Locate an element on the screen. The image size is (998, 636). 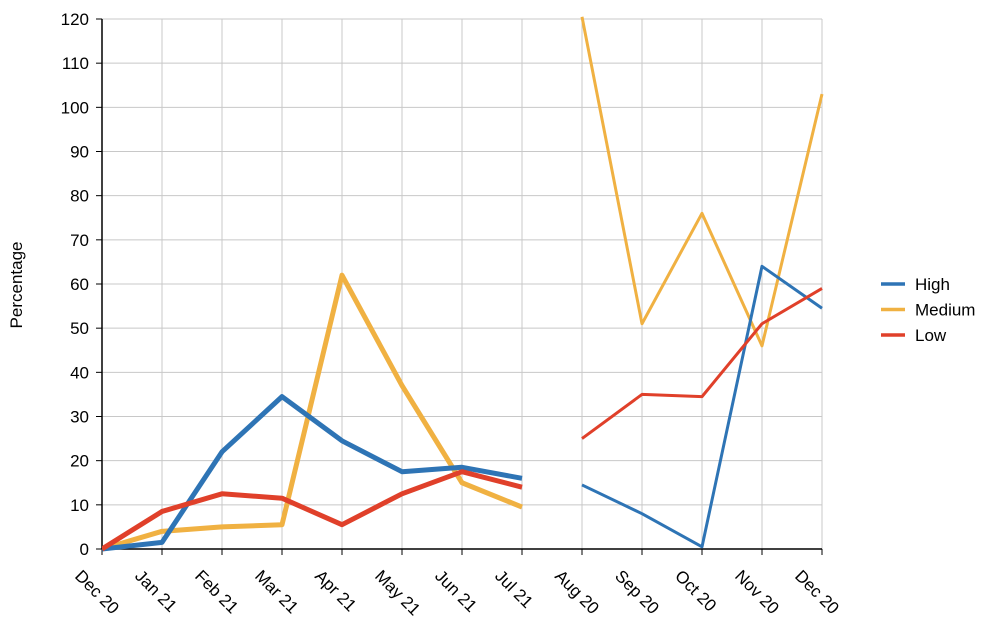
x-tick-label: Jun 21 is located at coordinates (456, 591).